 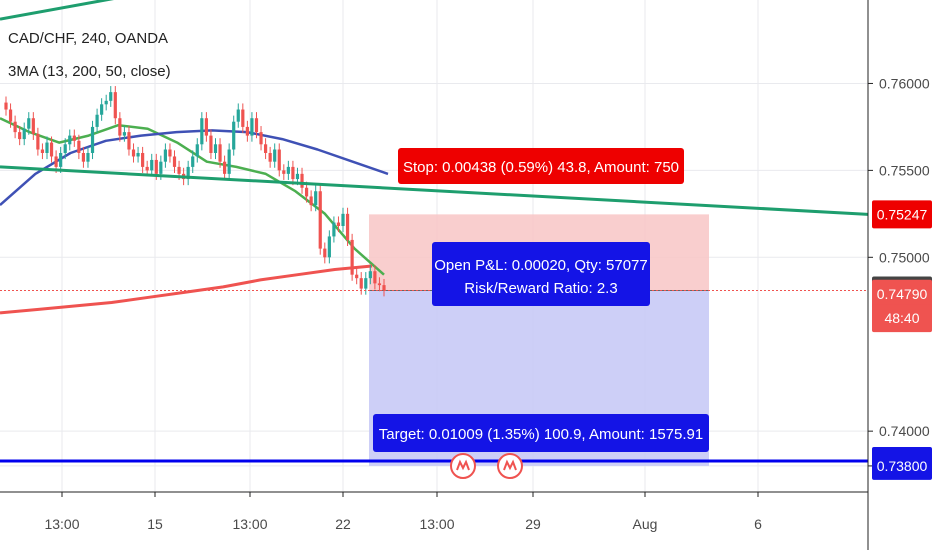 What do you see at coordinates (758, 524) in the screenshot?
I see `x-tick-label-7: 6` at bounding box center [758, 524].